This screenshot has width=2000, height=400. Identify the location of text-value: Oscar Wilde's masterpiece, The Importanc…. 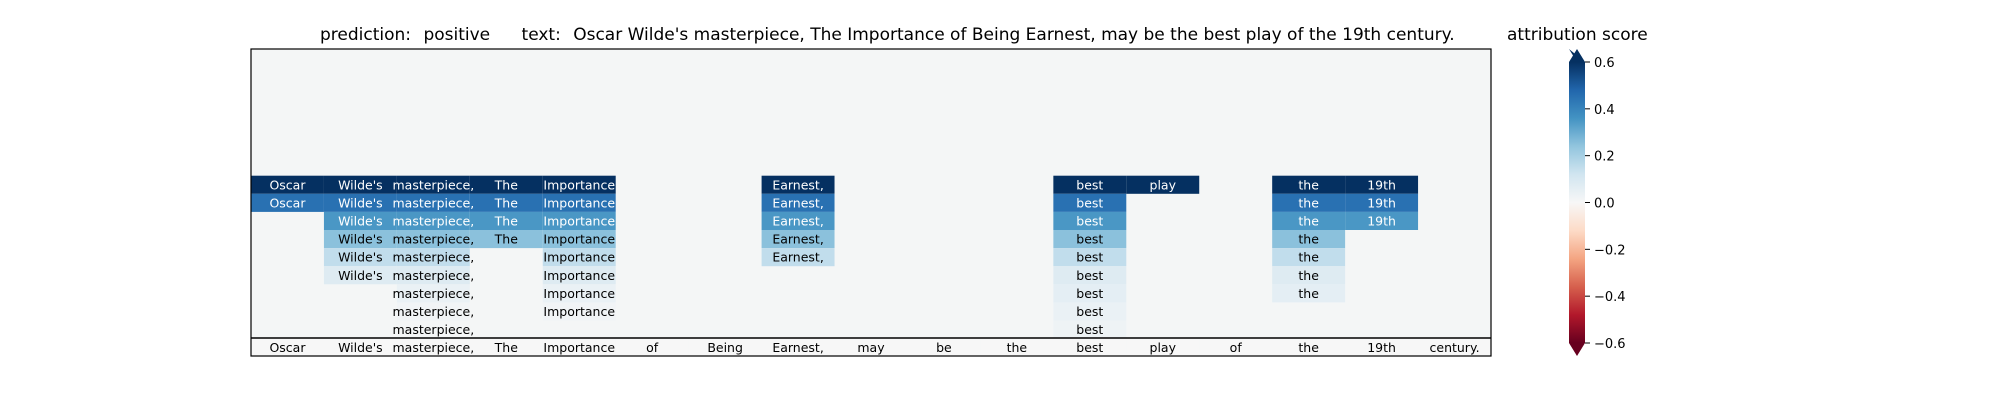
(1013, 35).